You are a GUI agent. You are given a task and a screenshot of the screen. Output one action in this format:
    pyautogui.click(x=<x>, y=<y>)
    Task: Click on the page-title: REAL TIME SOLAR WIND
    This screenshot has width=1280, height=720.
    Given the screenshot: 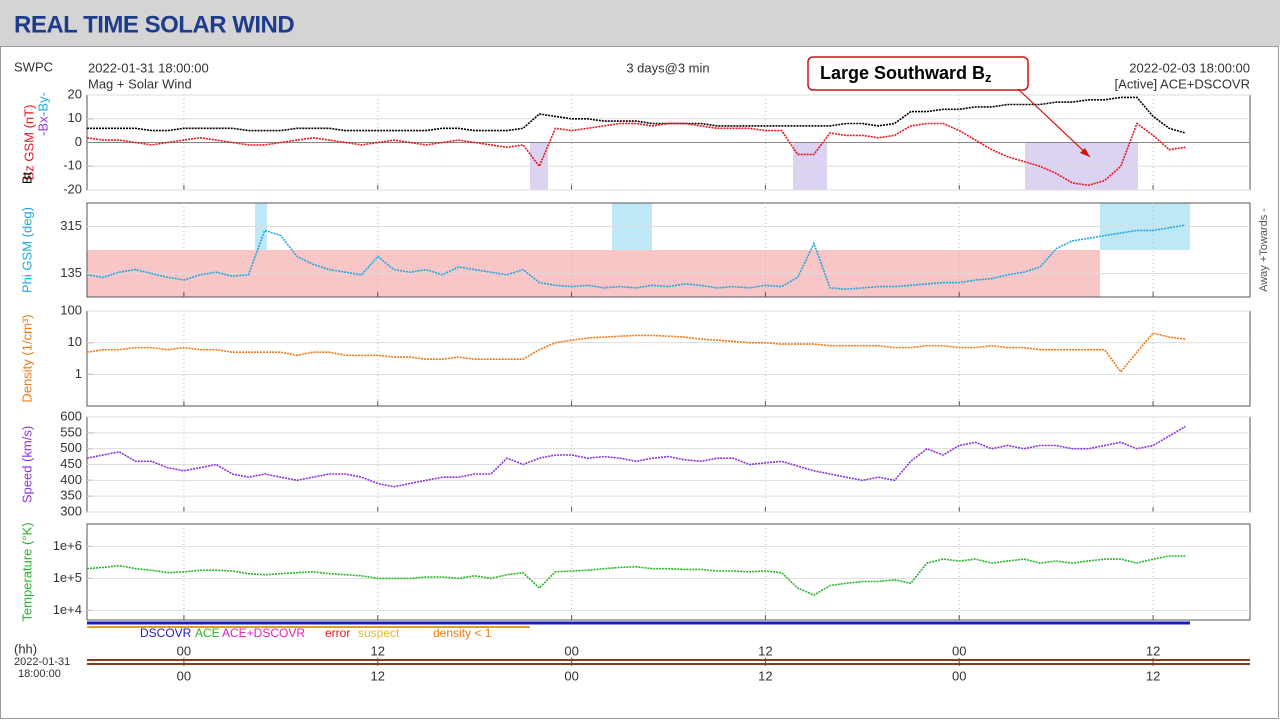 What is the action you would take?
    pyautogui.click(x=154, y=24)
    